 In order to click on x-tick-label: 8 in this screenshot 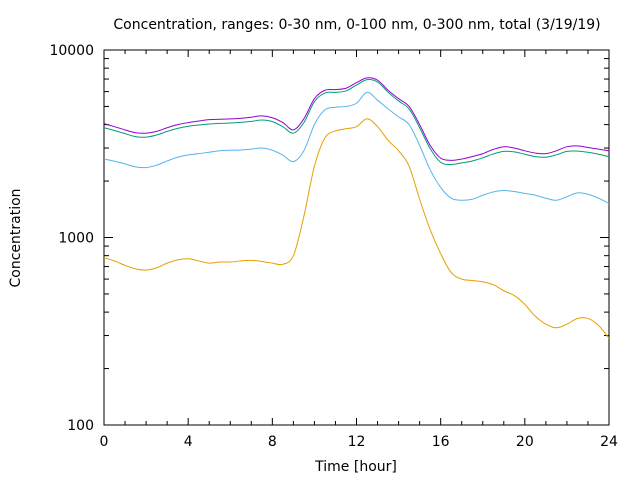, I will do `click(272, 442)`.